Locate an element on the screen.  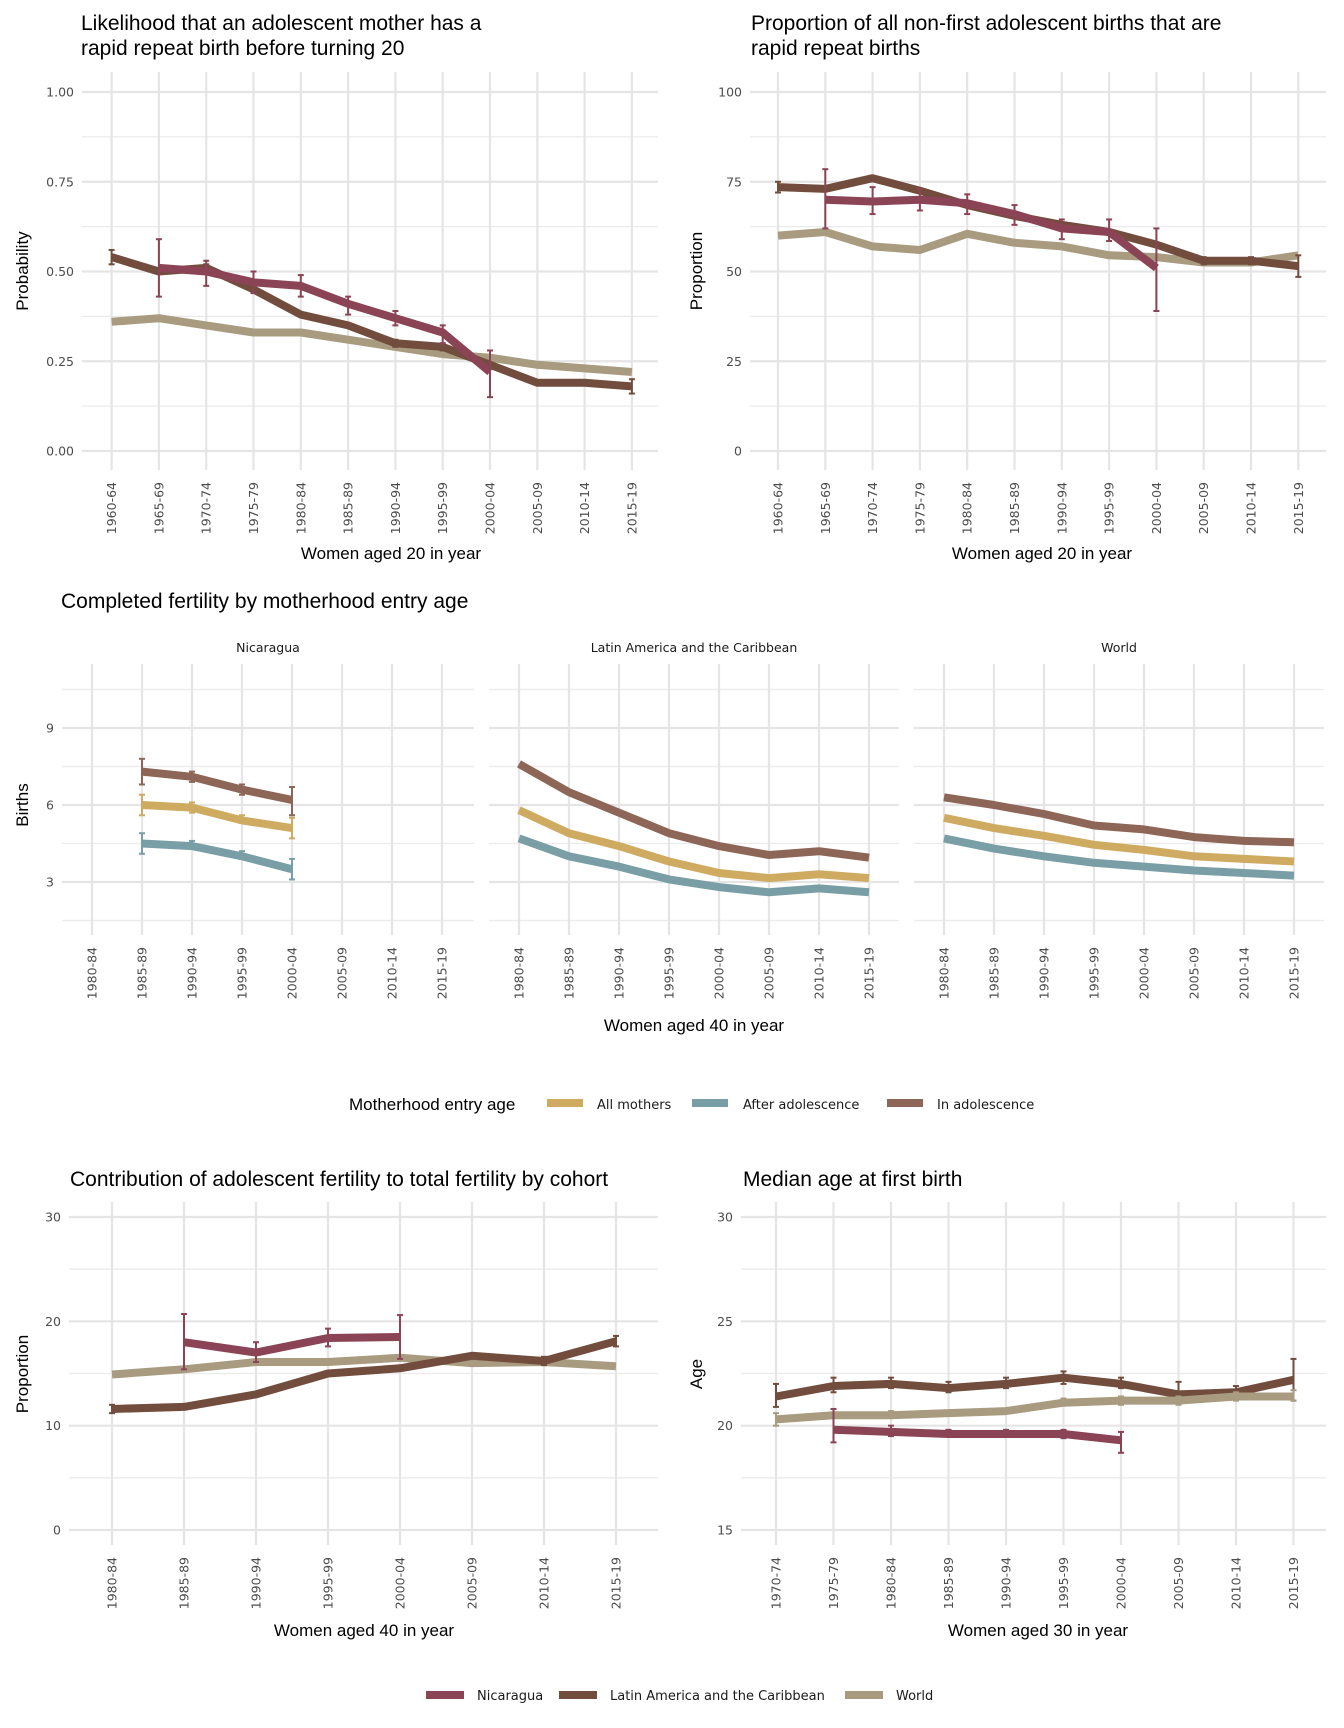
x-tick-label: 2005-09 is located at coordinates (1178, 1583).